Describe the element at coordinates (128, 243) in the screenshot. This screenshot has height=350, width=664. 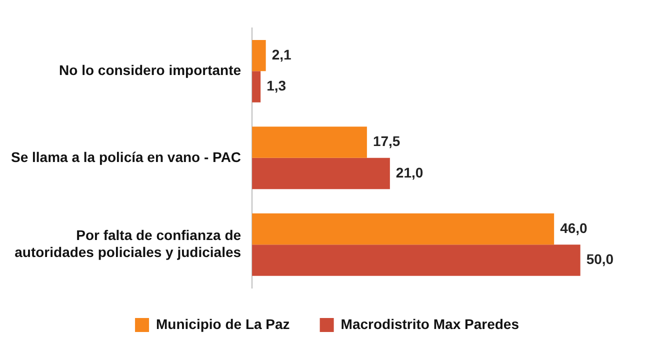
I see `y-tick-label: Por falta de confianza de autoridades policiales y judiciales` at that location.